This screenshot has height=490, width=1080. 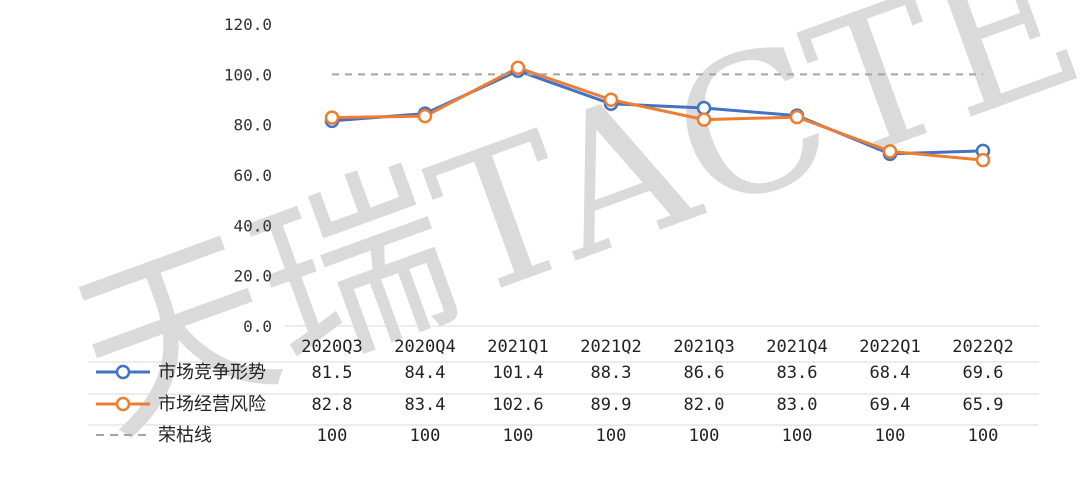 What do you see at coordinates (185, 435) in the screenshot?
I see `series-name: 荣枯线` at bounding box center [185, 435].